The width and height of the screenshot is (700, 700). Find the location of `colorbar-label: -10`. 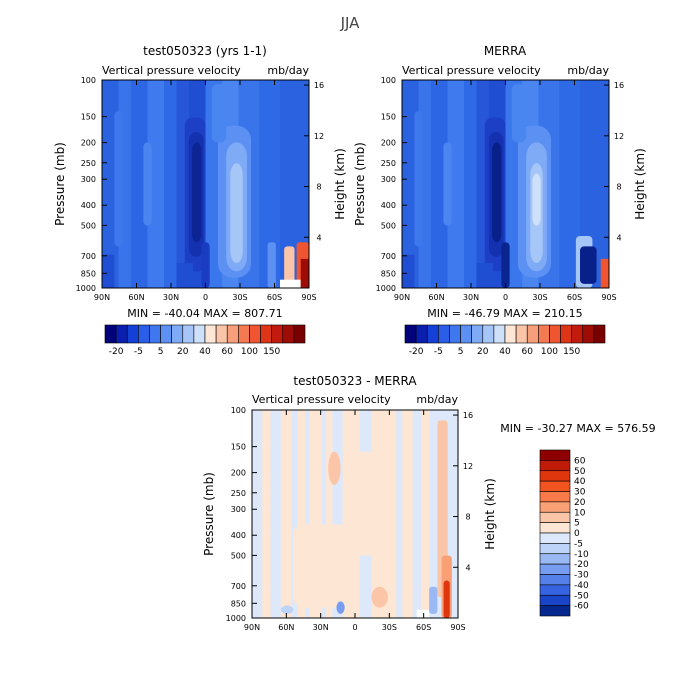

colorbar-label: -10 is located at coordinates (581, 555).